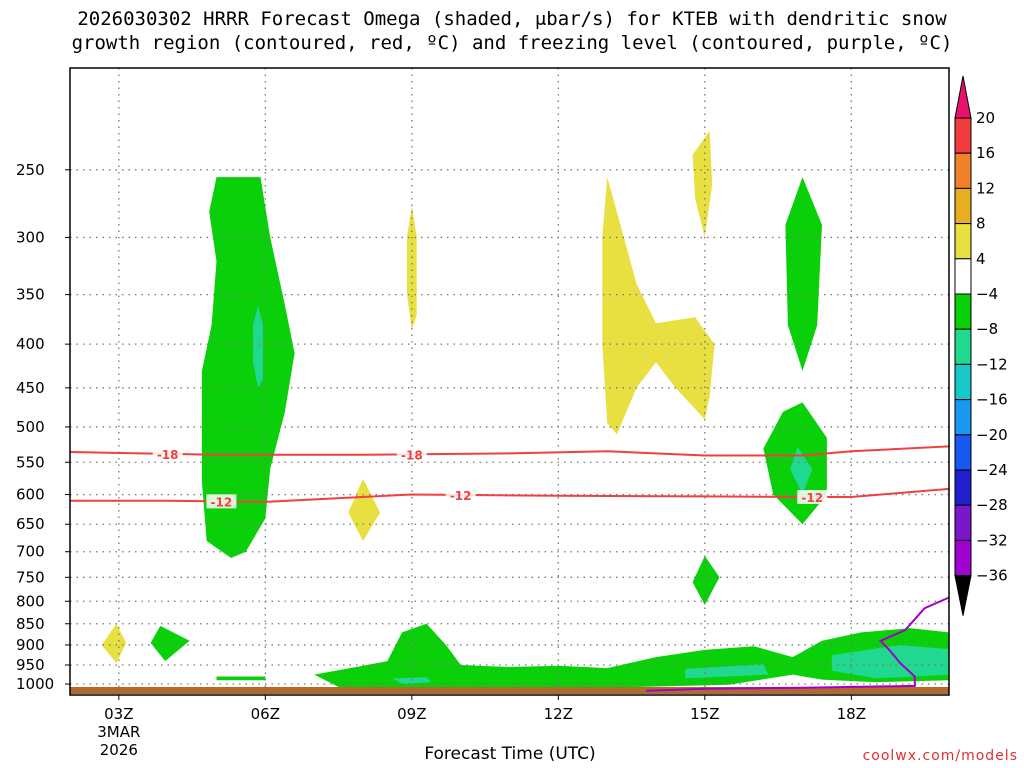  Describe the element at coordinates (992, 470) in the screenshot. I see `colorbar-label: −24` at that location.